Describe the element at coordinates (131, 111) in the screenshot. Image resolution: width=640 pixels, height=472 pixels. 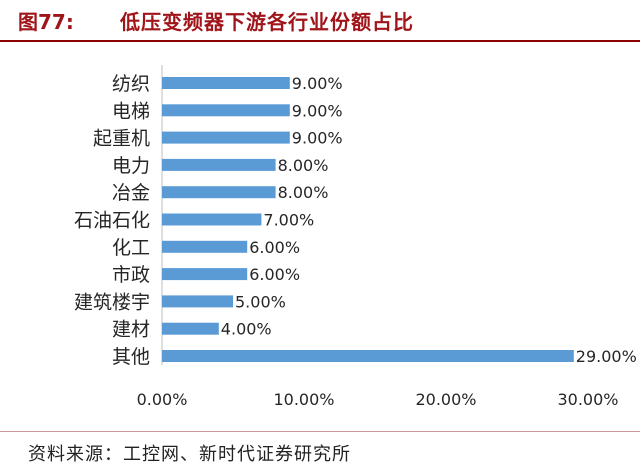
I see `category-label: 电梯` at that location.